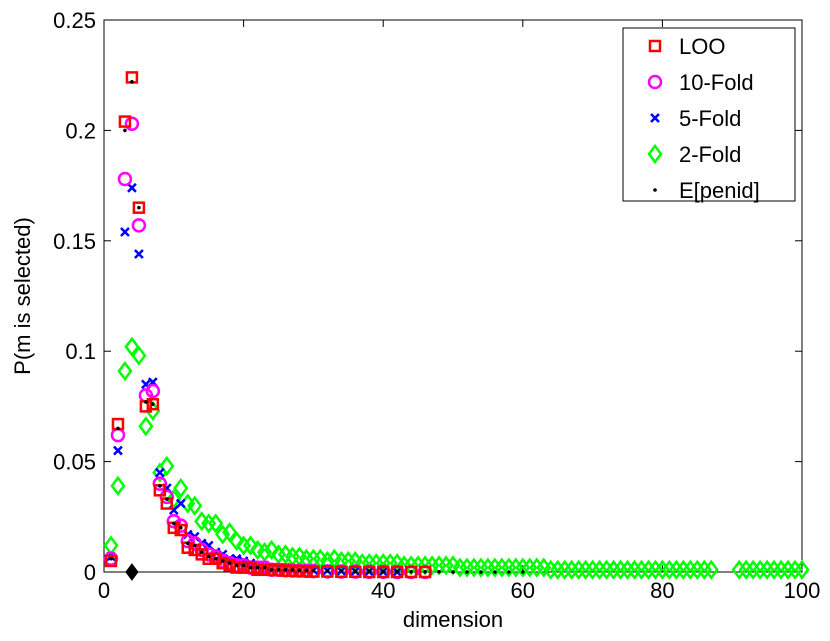 This screenshot has width=830, height=641. I want to click on legend: LOO 10-Fold 5-Fold 2-Fold E[penid], so click(709, 115).